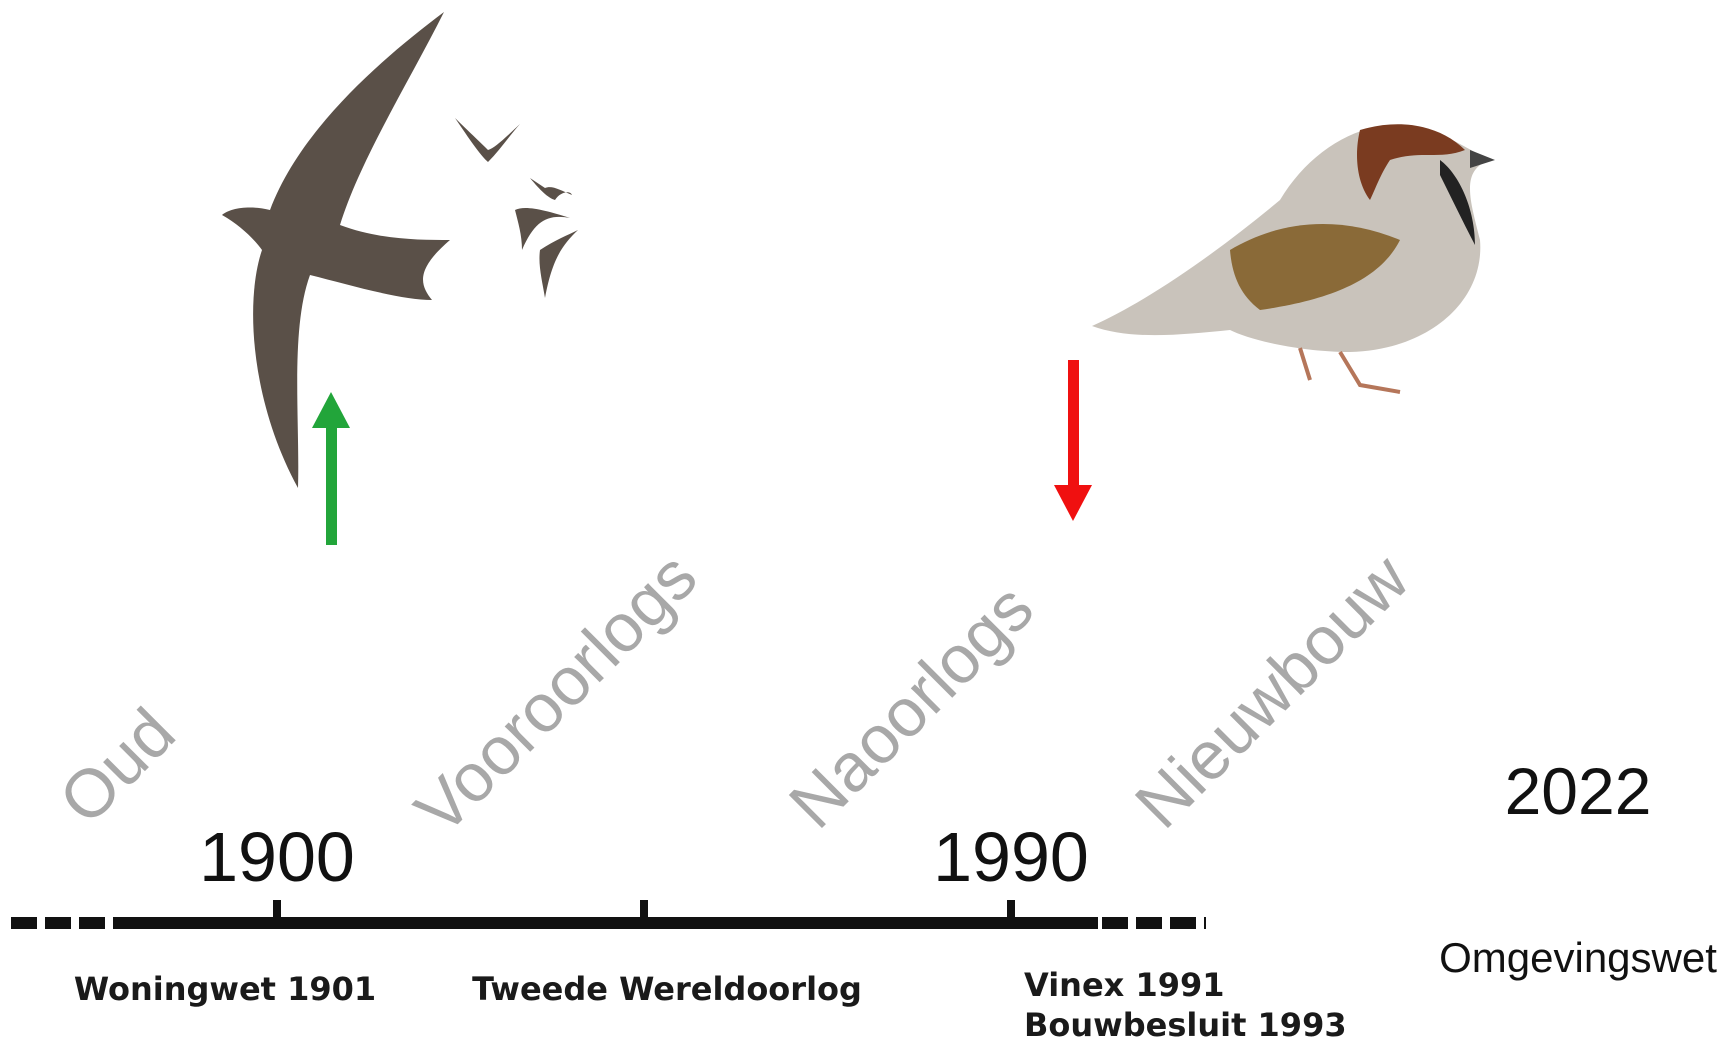 The height and width of the screenshot is (1046, 1731). What do you see at coordinates (1293, 259) in the screenshot?
I see `sparrow-illustration` at bounding box center [1293, 259].